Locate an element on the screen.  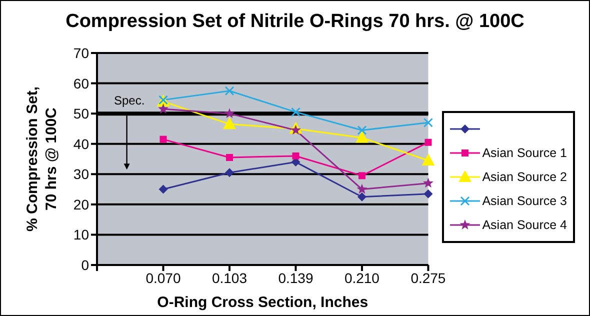
y-tick-label: 50 is located at coordinates (81, 114).